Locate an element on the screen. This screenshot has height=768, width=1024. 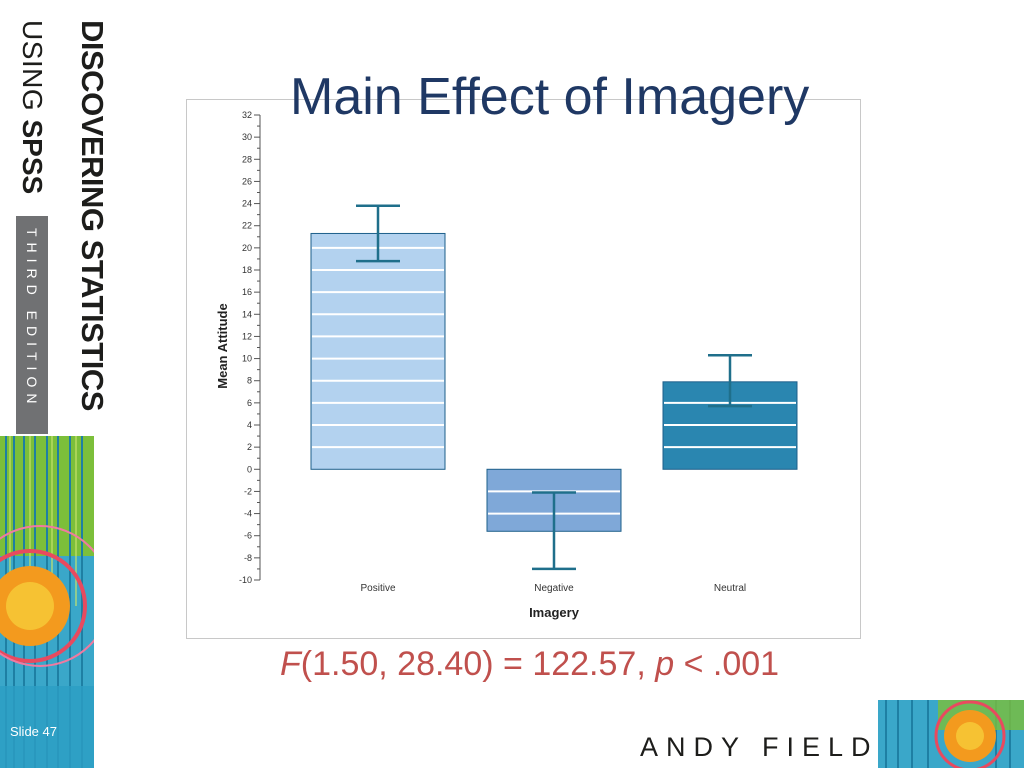
y-tick-label: 30 is located at coordinates (247, 137).